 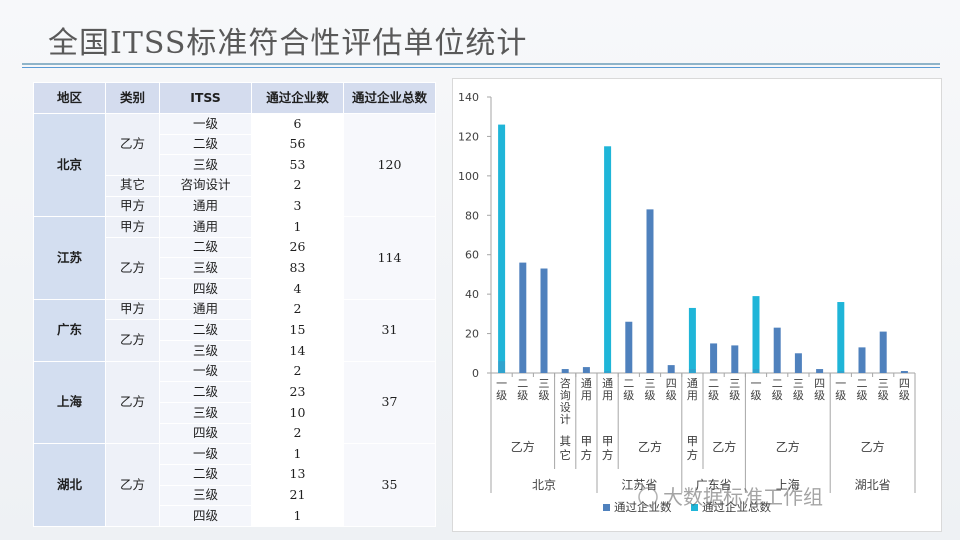 I want to click on itss-cell: 四级, so click(x=205, y=289).